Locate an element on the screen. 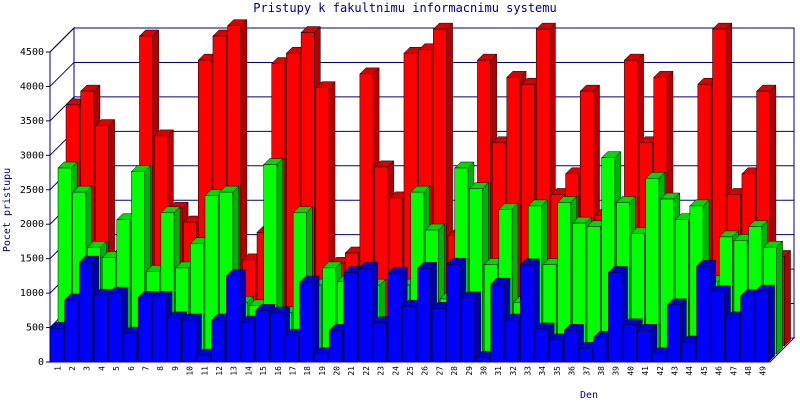 The image size is (800, 404). x-tick-label: 8 is located at coordinates (160, 368).